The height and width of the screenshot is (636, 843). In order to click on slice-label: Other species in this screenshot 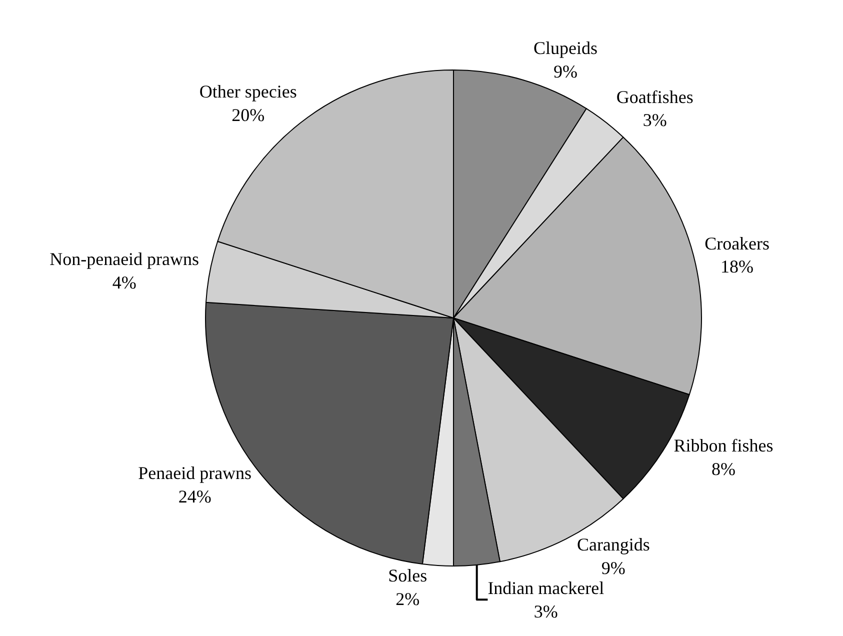, I will do `click(248, 91)`.